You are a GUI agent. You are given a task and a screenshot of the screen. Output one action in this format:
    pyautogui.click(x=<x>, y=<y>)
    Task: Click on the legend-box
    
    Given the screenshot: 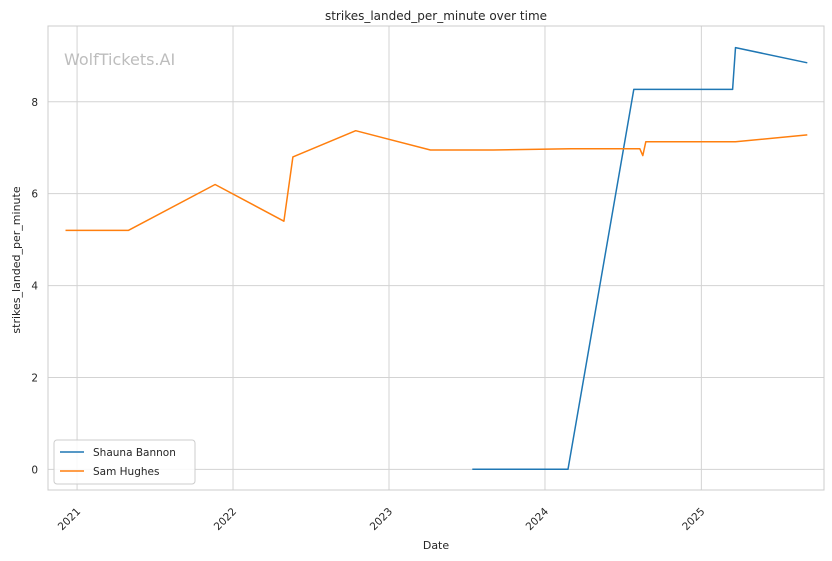 What is the action you would take?
    pyautogui.click(x=124, y=462)
    